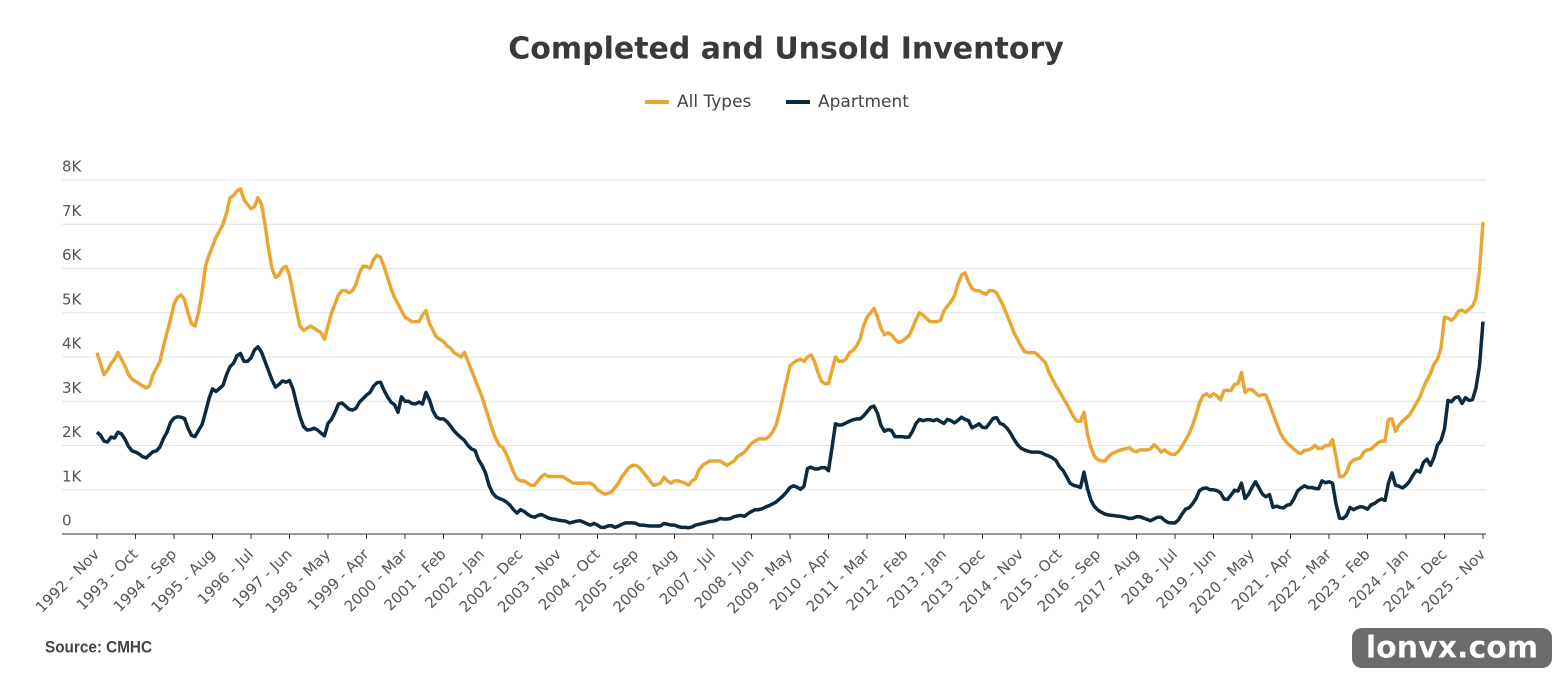 Image resolution: width=1556 pixels, height=680 pixels. Describe the element at coordinates (72, 299) in the screenshot. I see `y-tick-label: 5K` at that location.